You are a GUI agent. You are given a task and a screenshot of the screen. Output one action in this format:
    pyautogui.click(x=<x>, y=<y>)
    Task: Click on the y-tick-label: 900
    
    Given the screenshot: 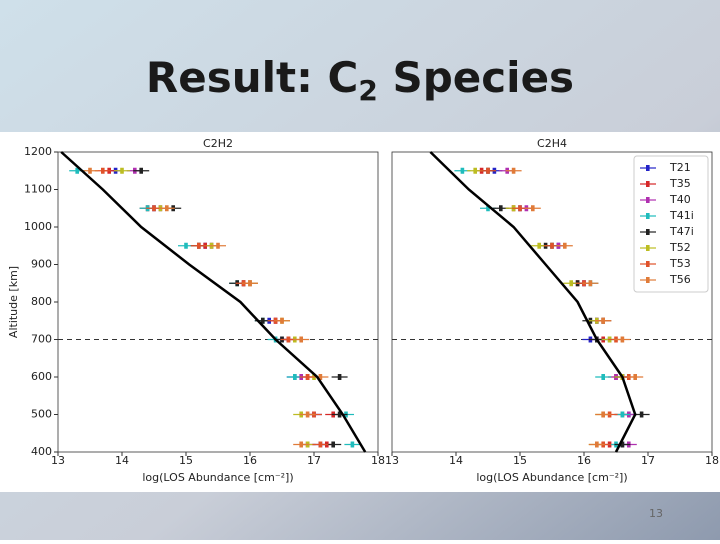 What is the action you would take?
    pyautogui.click(x=41, y=264)
    